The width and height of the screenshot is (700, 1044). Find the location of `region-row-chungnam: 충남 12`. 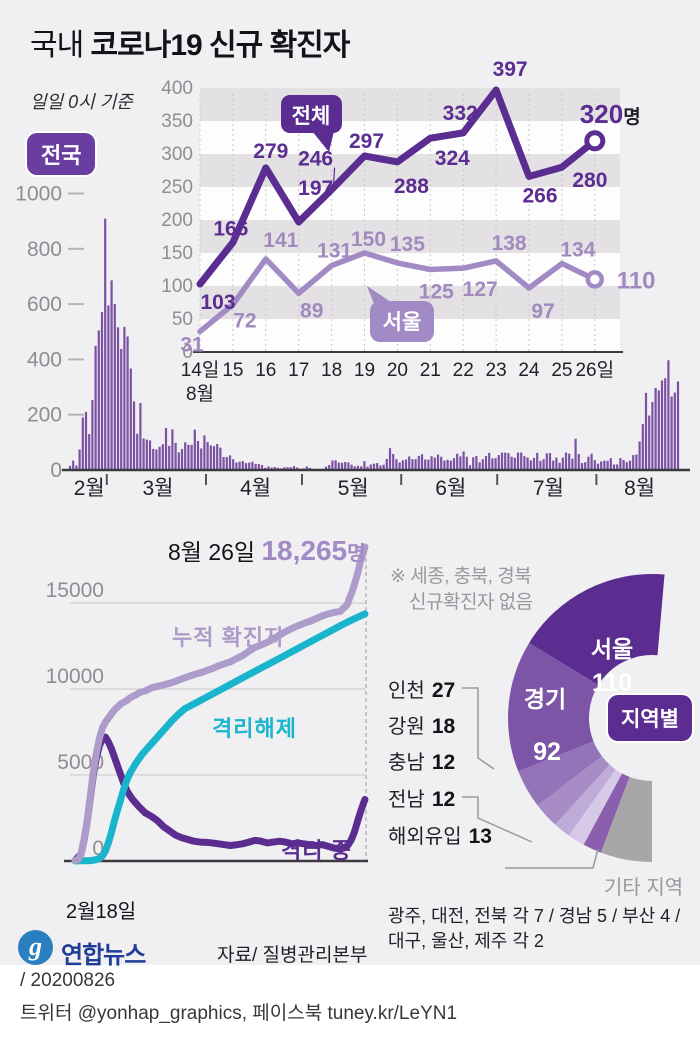

region-row-chungnam: 충남 12 is located at coordinates (421, 760).